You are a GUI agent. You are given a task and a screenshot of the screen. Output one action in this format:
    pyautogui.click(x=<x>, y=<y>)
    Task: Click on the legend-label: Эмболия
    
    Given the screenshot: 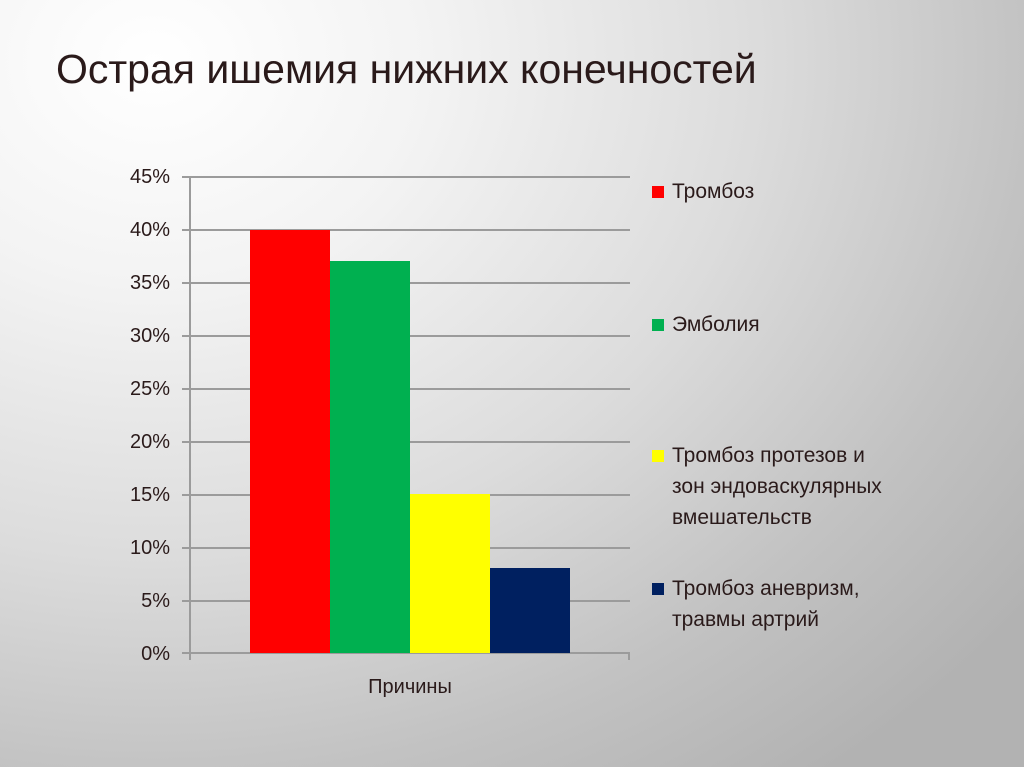 What is the action you would take?
    pyautogui.click(x=716, y=324)
    